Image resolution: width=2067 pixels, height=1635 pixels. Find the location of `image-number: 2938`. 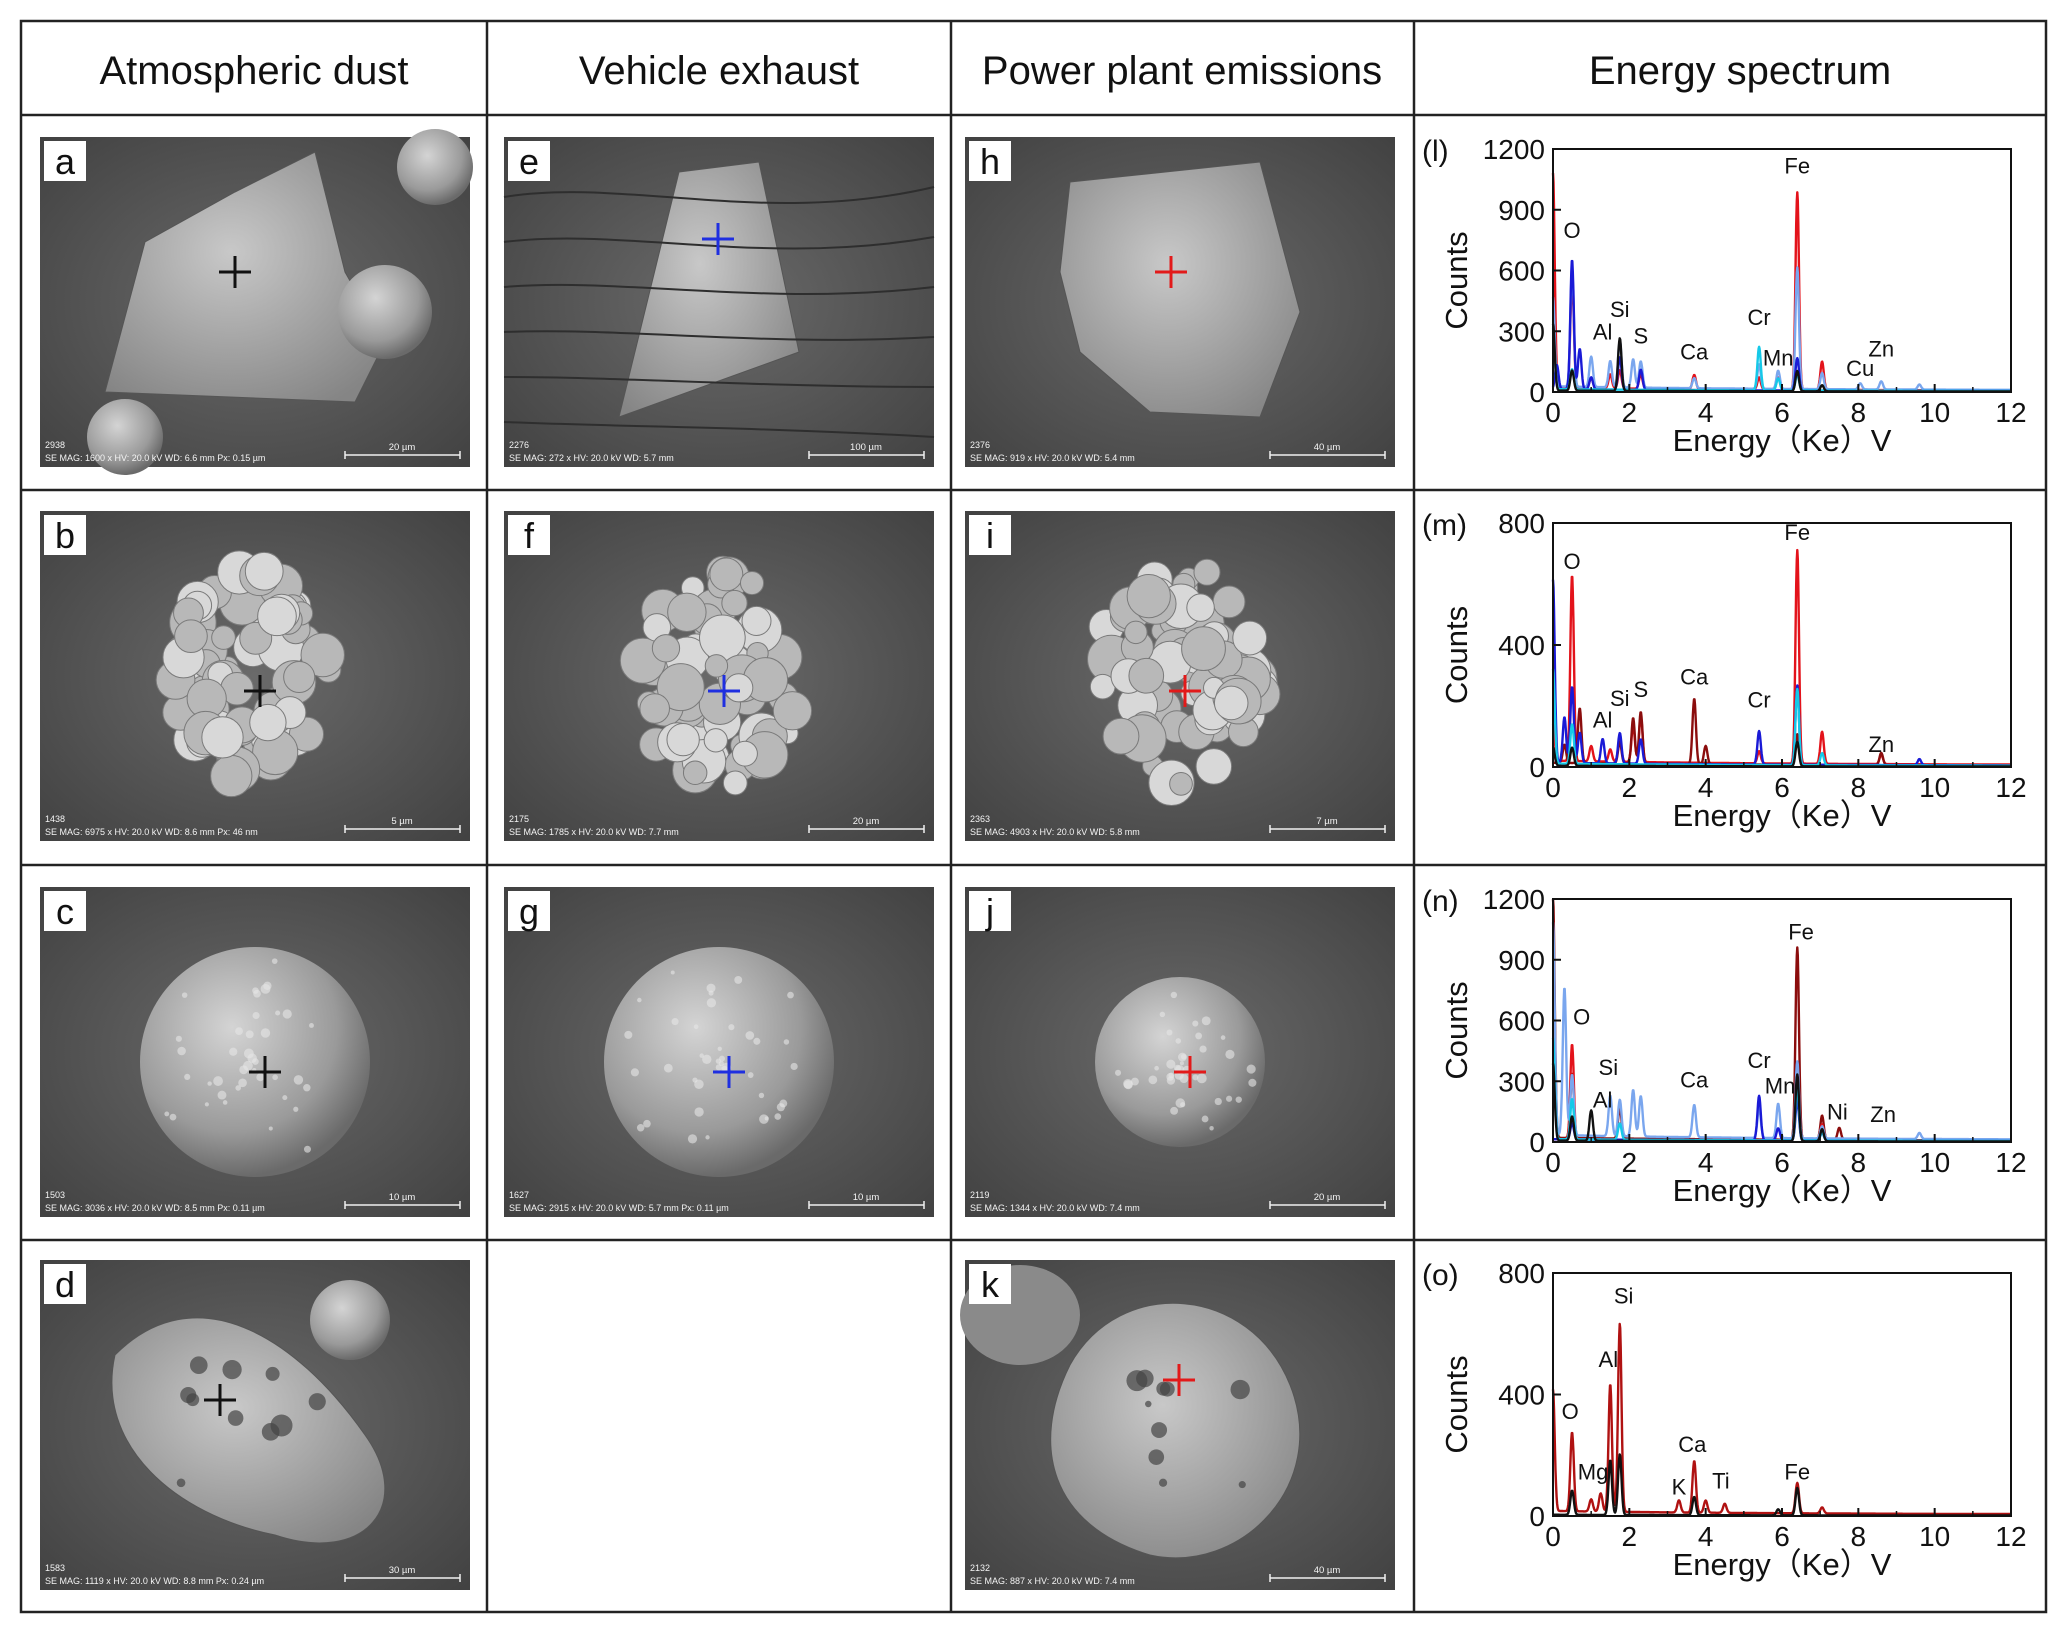

image-number: 2938 is located at coordinates (55, 445).